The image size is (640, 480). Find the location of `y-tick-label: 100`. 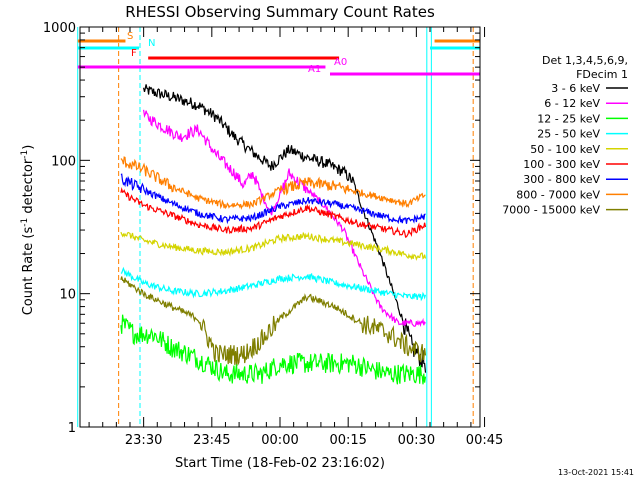

y-tick-label: 100 is located at coordinates (63, 161).